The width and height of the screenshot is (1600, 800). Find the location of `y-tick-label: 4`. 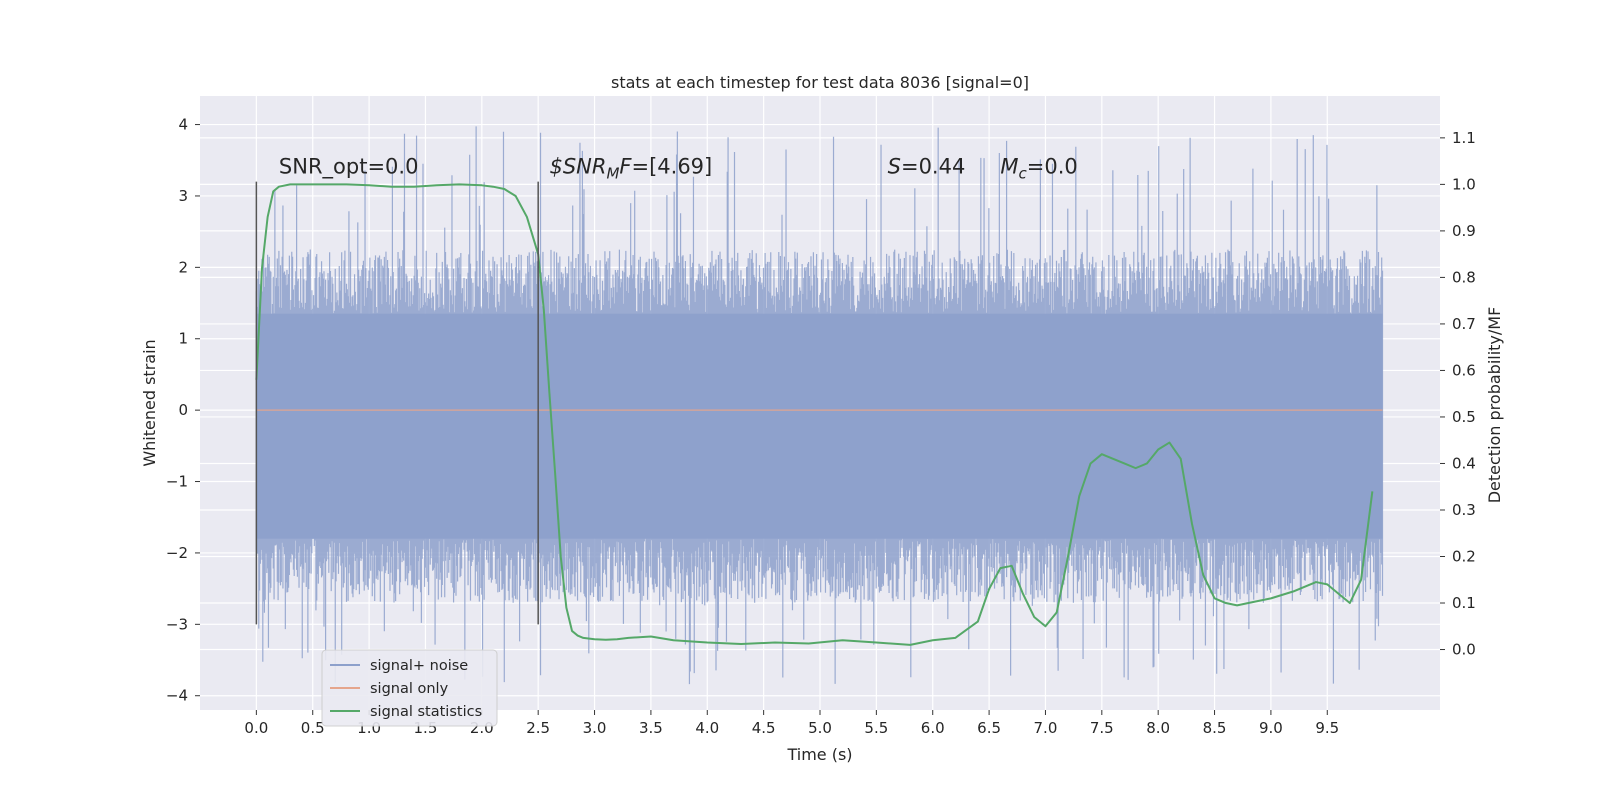

y-tick-label: 4 is located at coordinates (183, 125).